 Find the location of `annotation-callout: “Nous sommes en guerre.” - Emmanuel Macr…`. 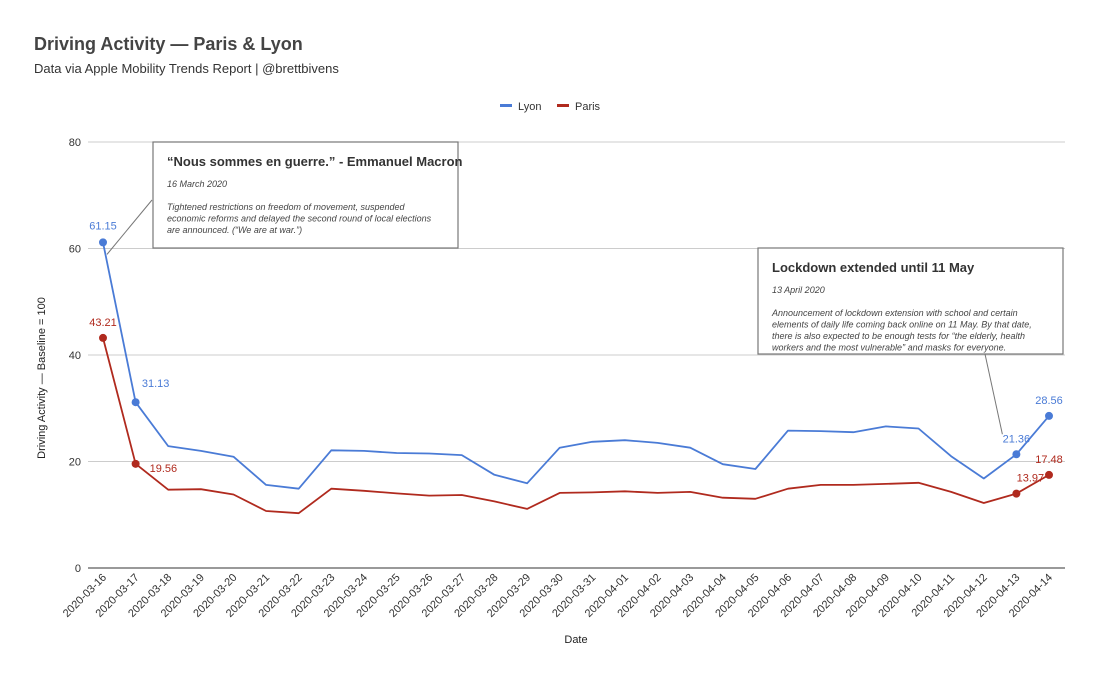

annotation-callout: “Nous sommes en guerre.” - Emmanuel Macr… is located at coordinates (284, 198).